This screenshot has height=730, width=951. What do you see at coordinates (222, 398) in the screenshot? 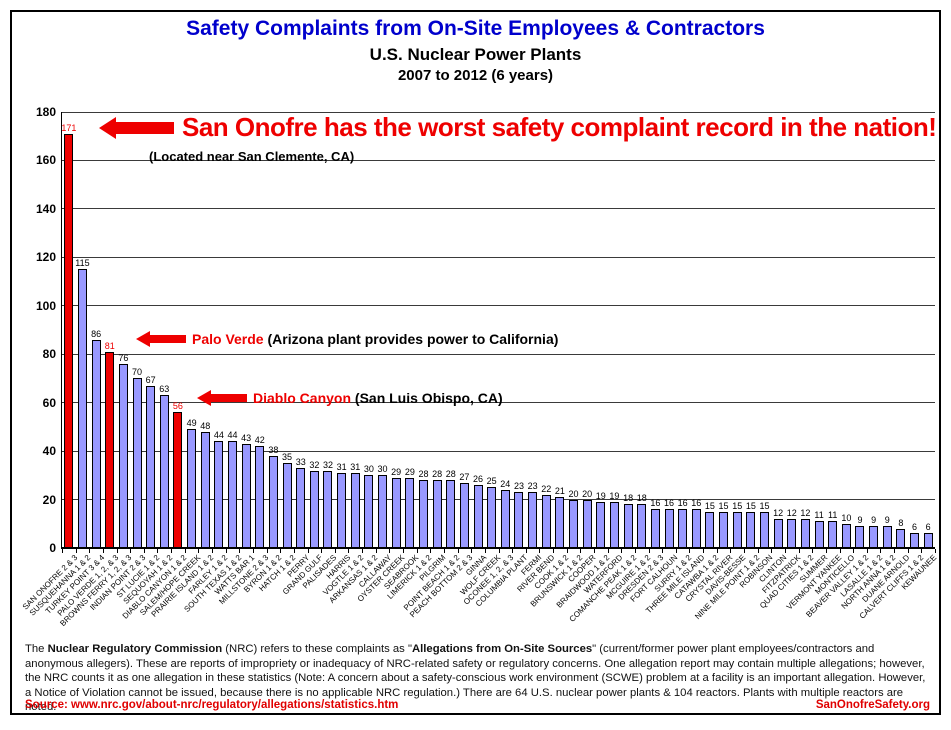
I see `red-arrow-left-icon` at bounding box center [222, 398].